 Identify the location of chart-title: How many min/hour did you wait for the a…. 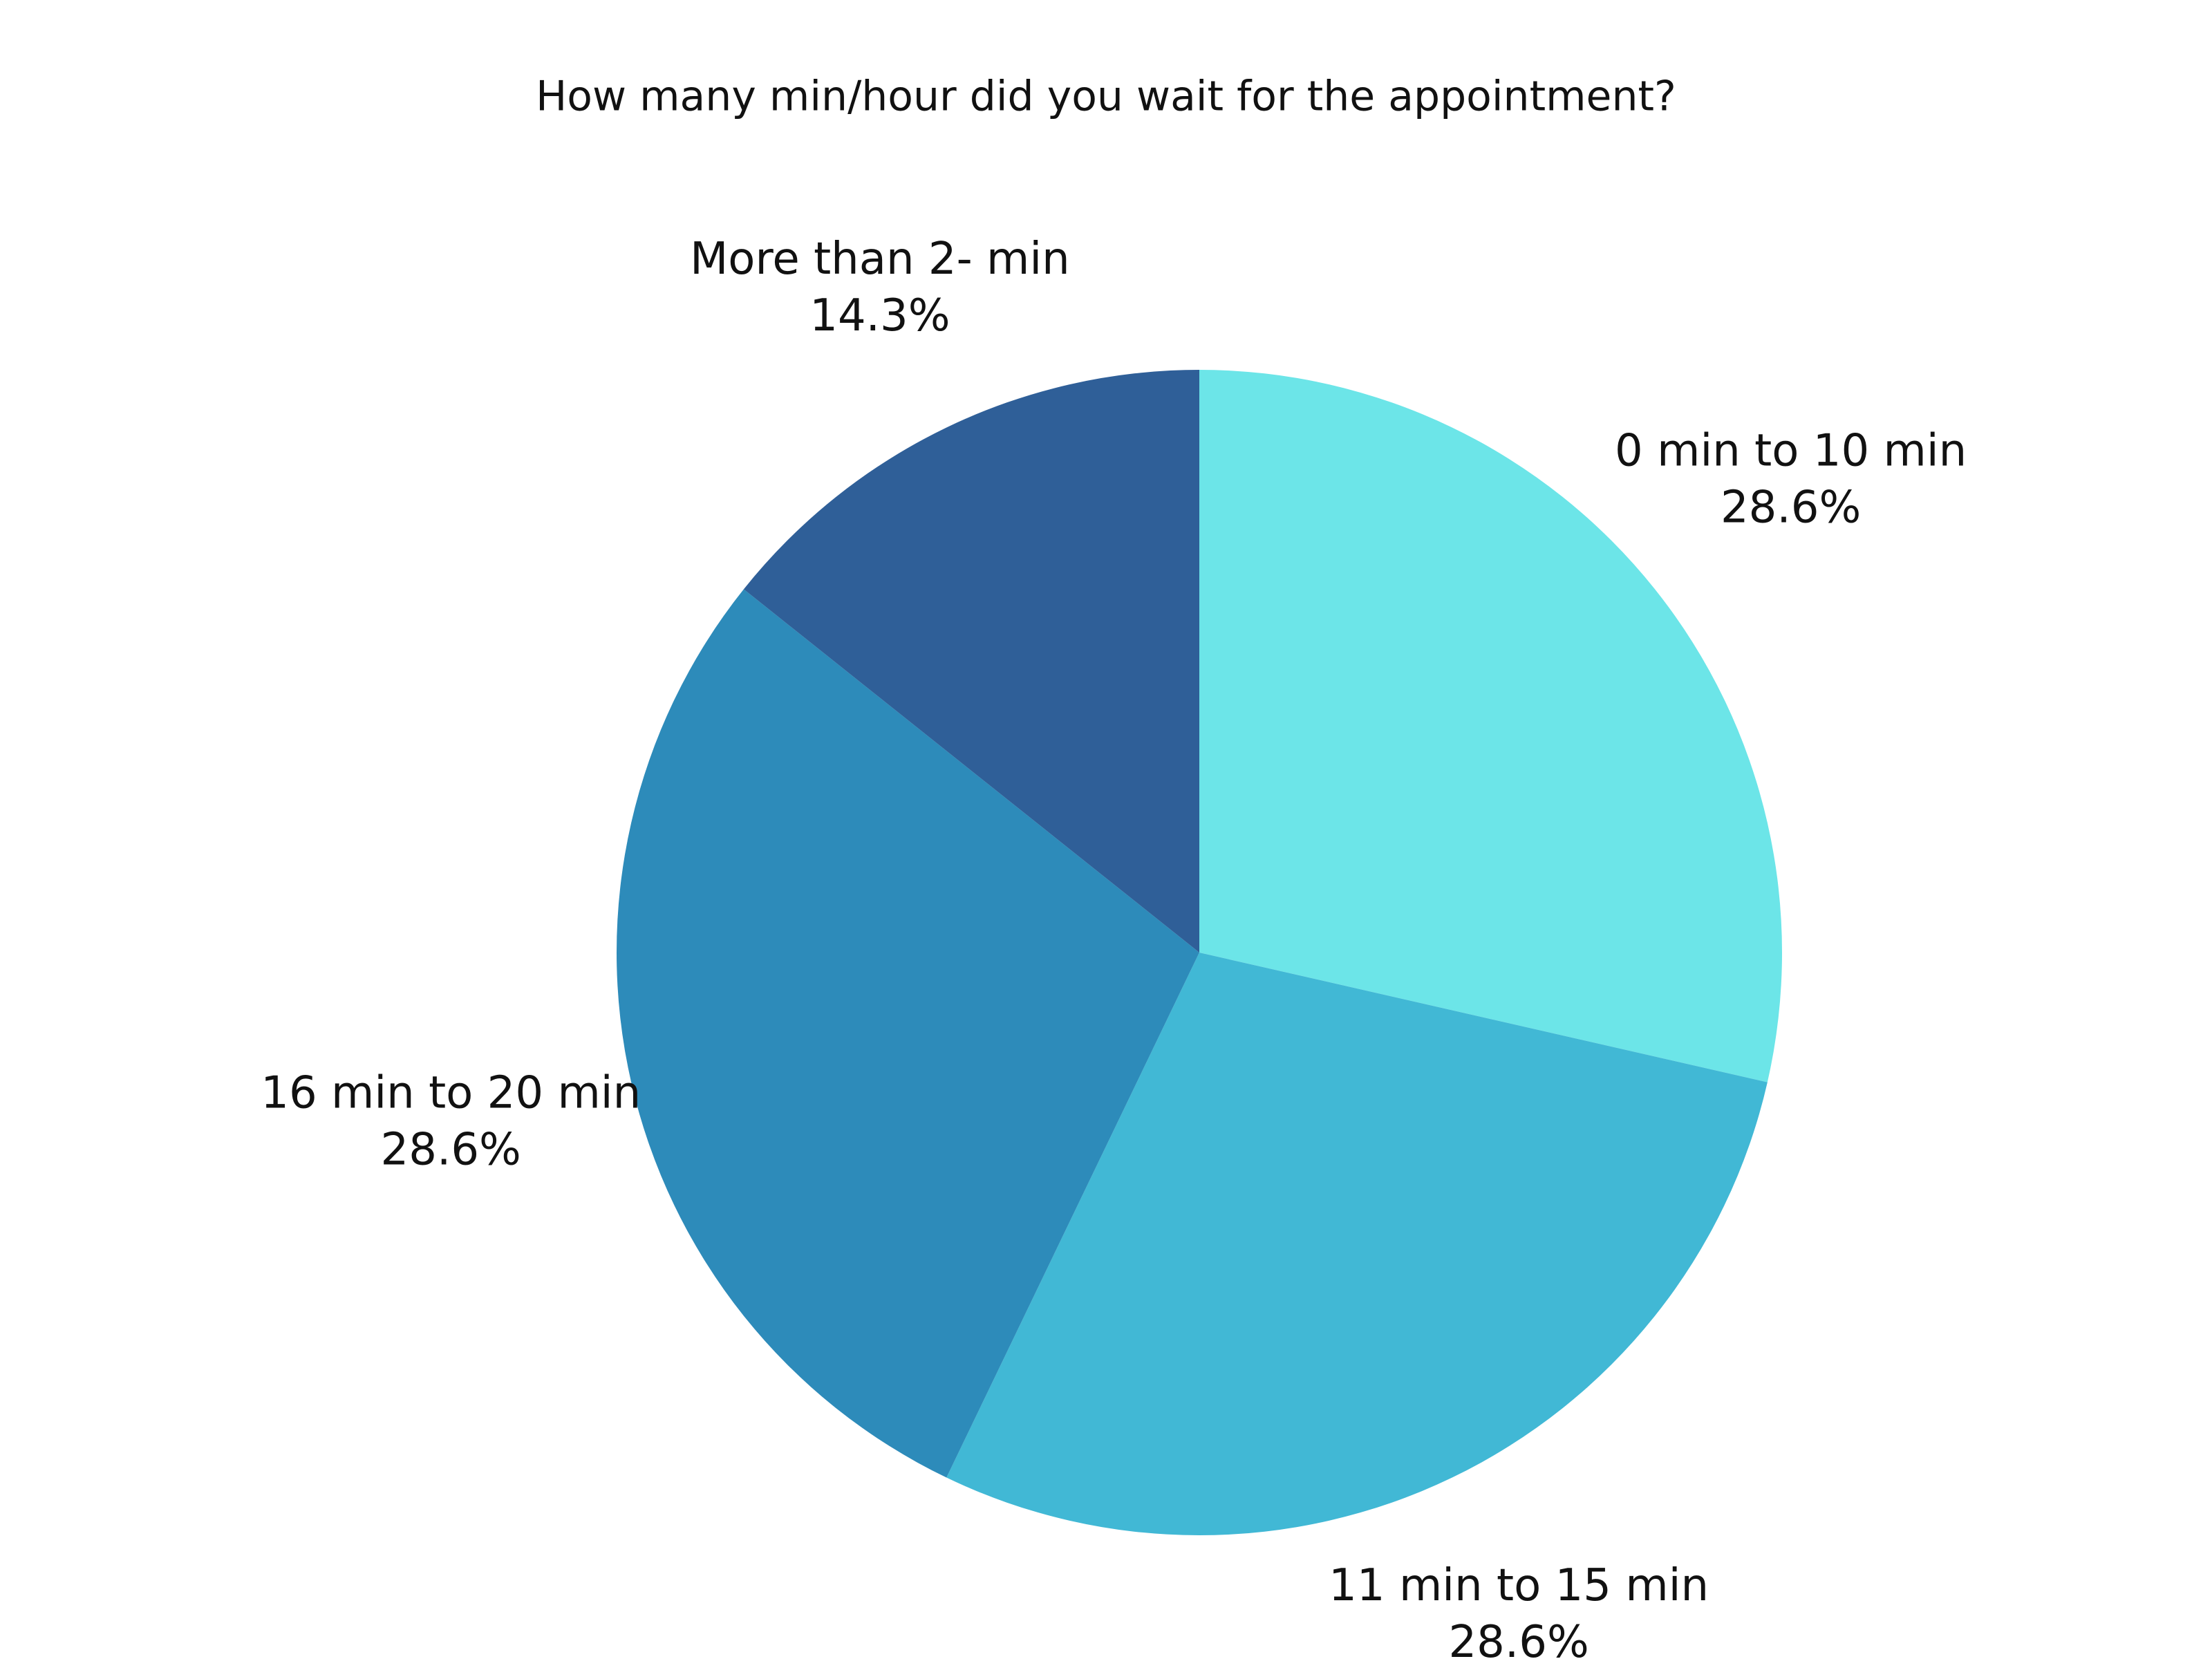
(1106, 97).